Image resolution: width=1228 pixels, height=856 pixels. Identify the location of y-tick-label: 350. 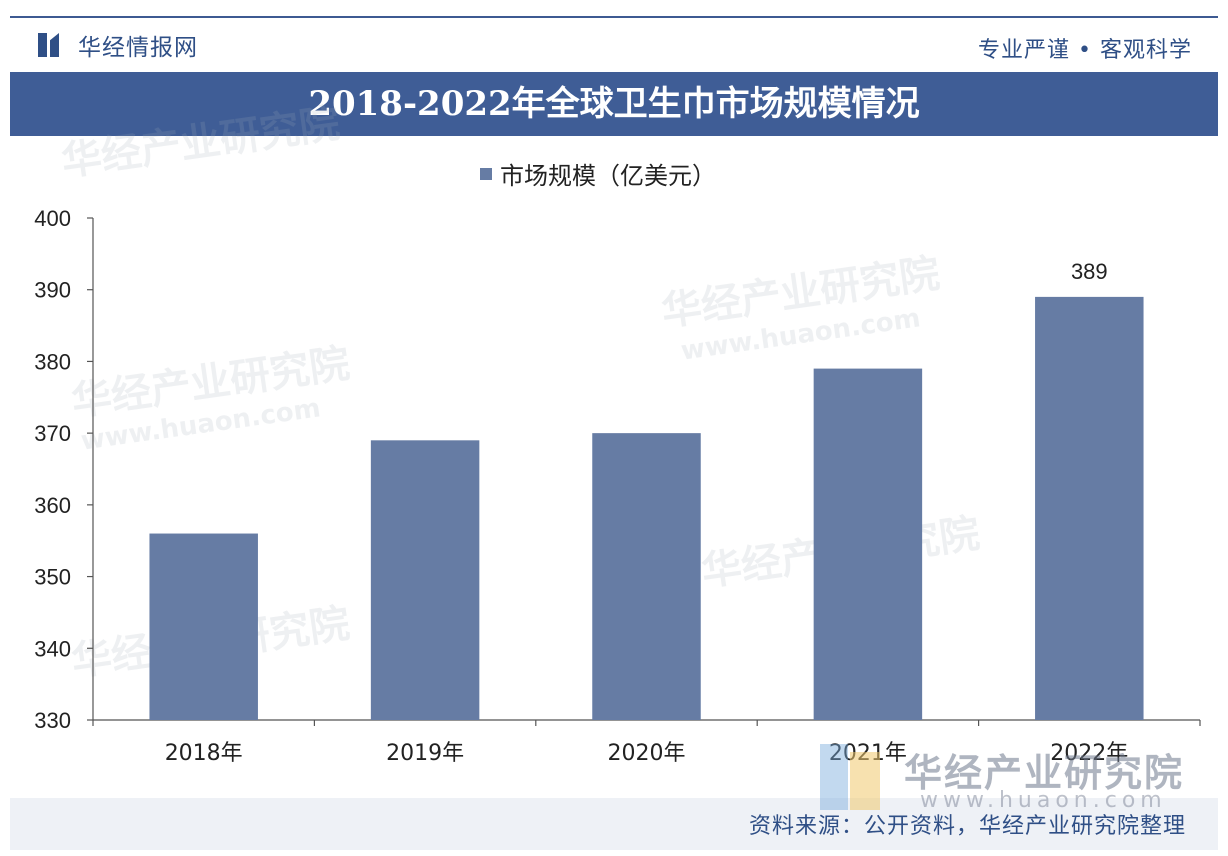
(52, 577).